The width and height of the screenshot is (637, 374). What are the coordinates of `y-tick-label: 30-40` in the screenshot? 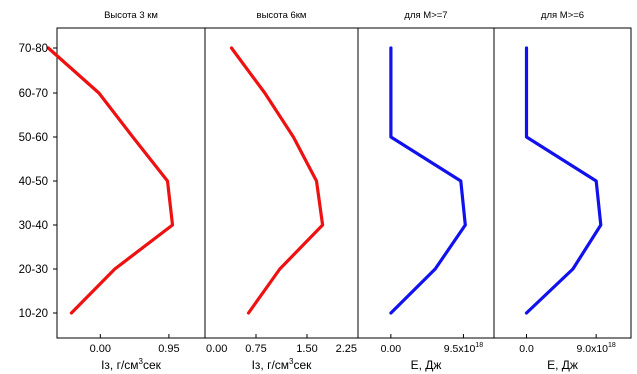 It's located at (33, 226).